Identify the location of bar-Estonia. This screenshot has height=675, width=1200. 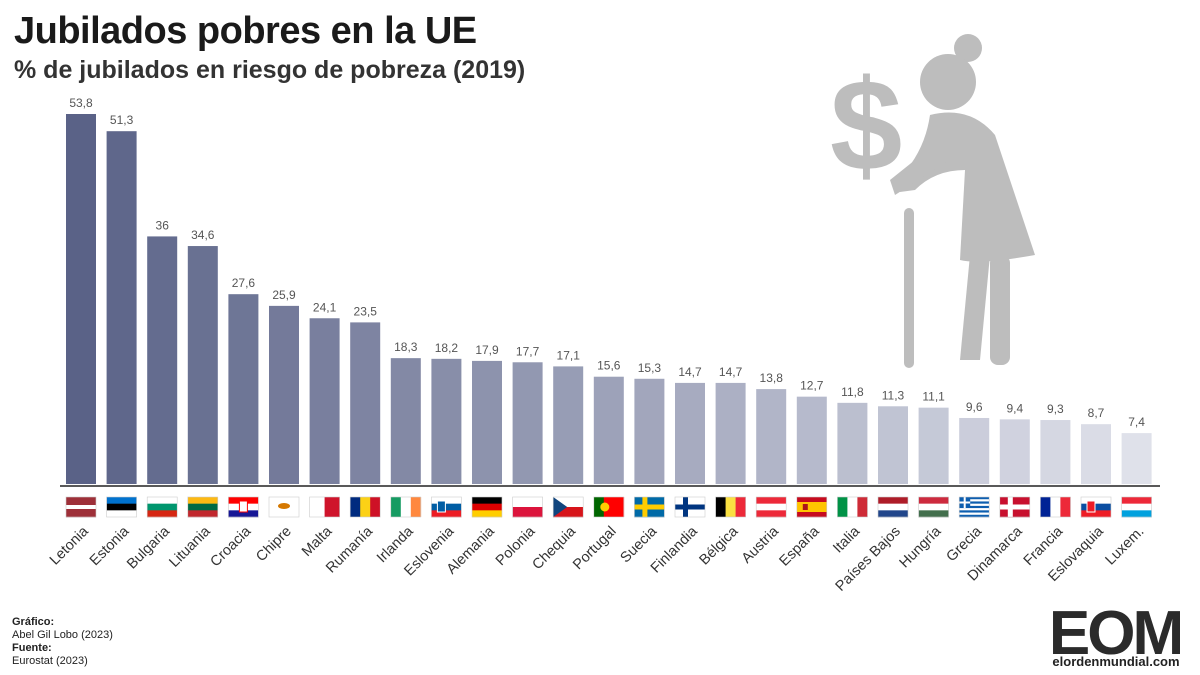
(121, 308).